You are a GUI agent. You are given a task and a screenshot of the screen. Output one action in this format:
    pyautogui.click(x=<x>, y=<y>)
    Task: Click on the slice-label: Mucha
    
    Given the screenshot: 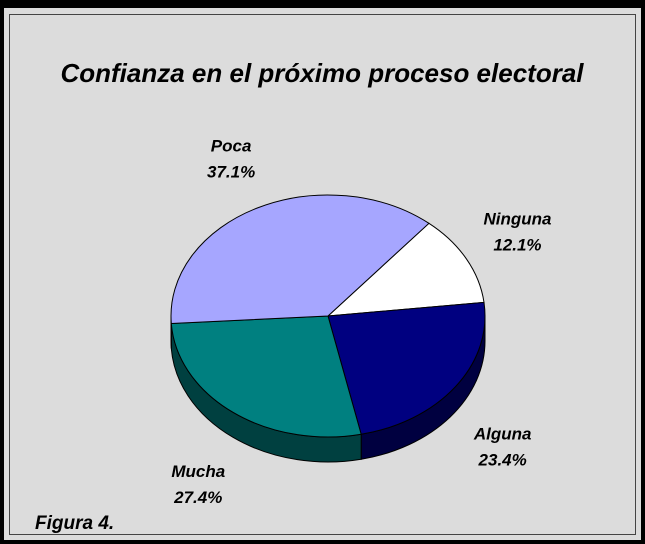 What is the action you would take?
    pyautogui.click(x=198, y=471)
    